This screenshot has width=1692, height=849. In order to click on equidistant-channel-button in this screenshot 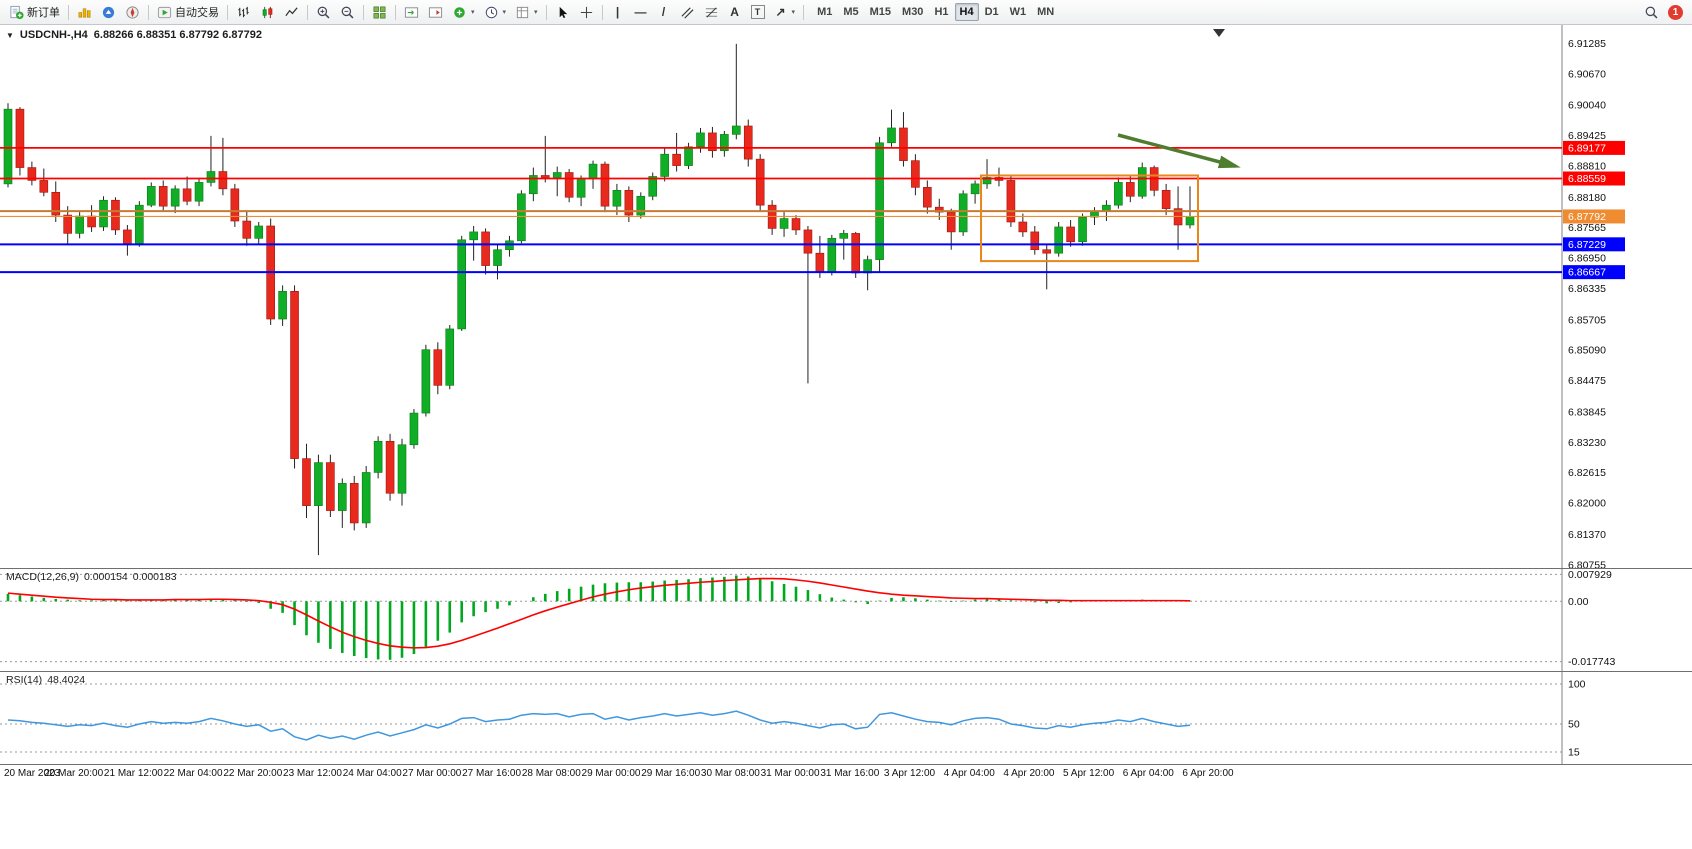, I will do `click(687, 12)`.